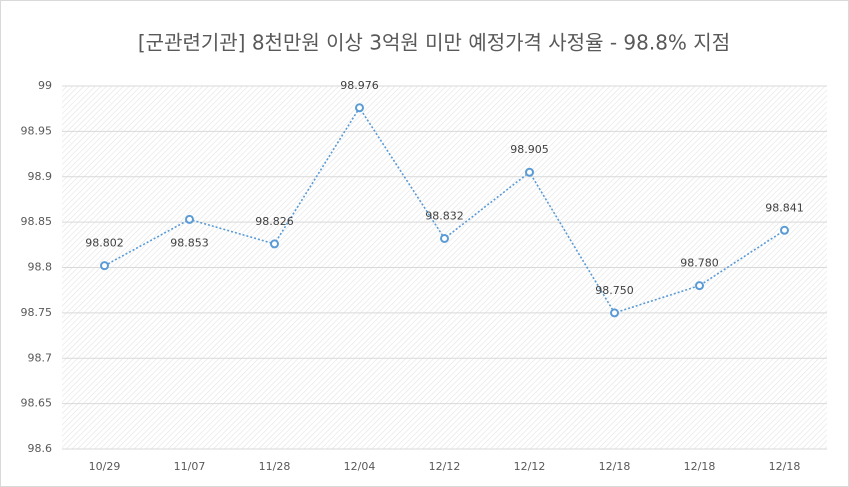 Image resolution: width=849 pixels, height=487 pixels. Describe the element at coordinates (45, 85) in the screenshot. I see `y-tick-label: 99` at that location.